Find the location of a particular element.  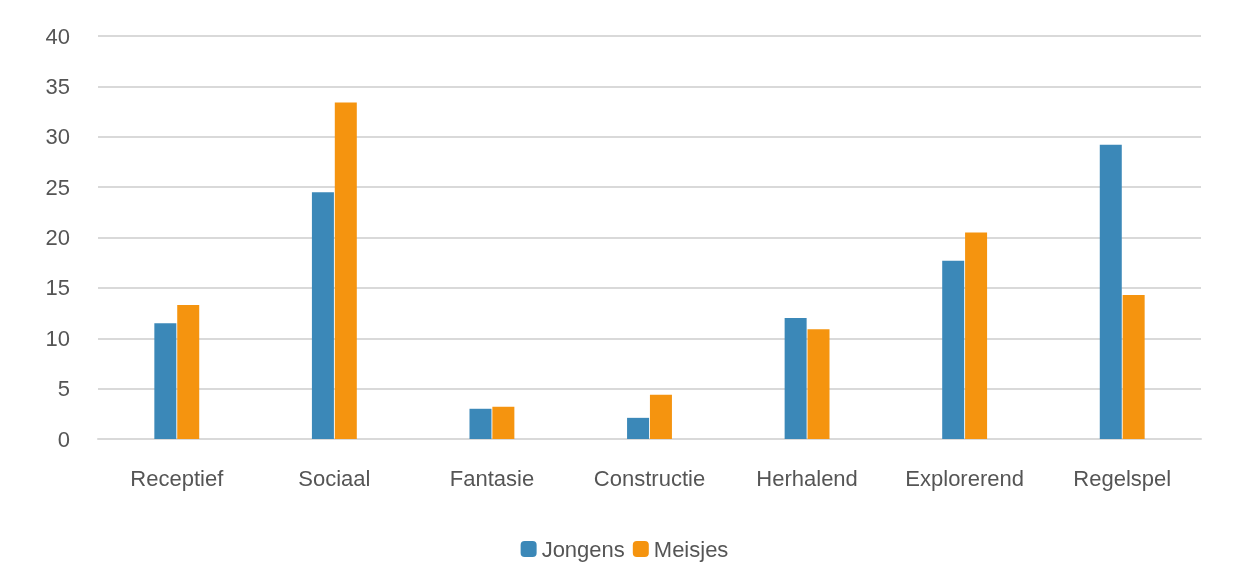

y-tick-label: 35 is located at coordinates (57, 86).